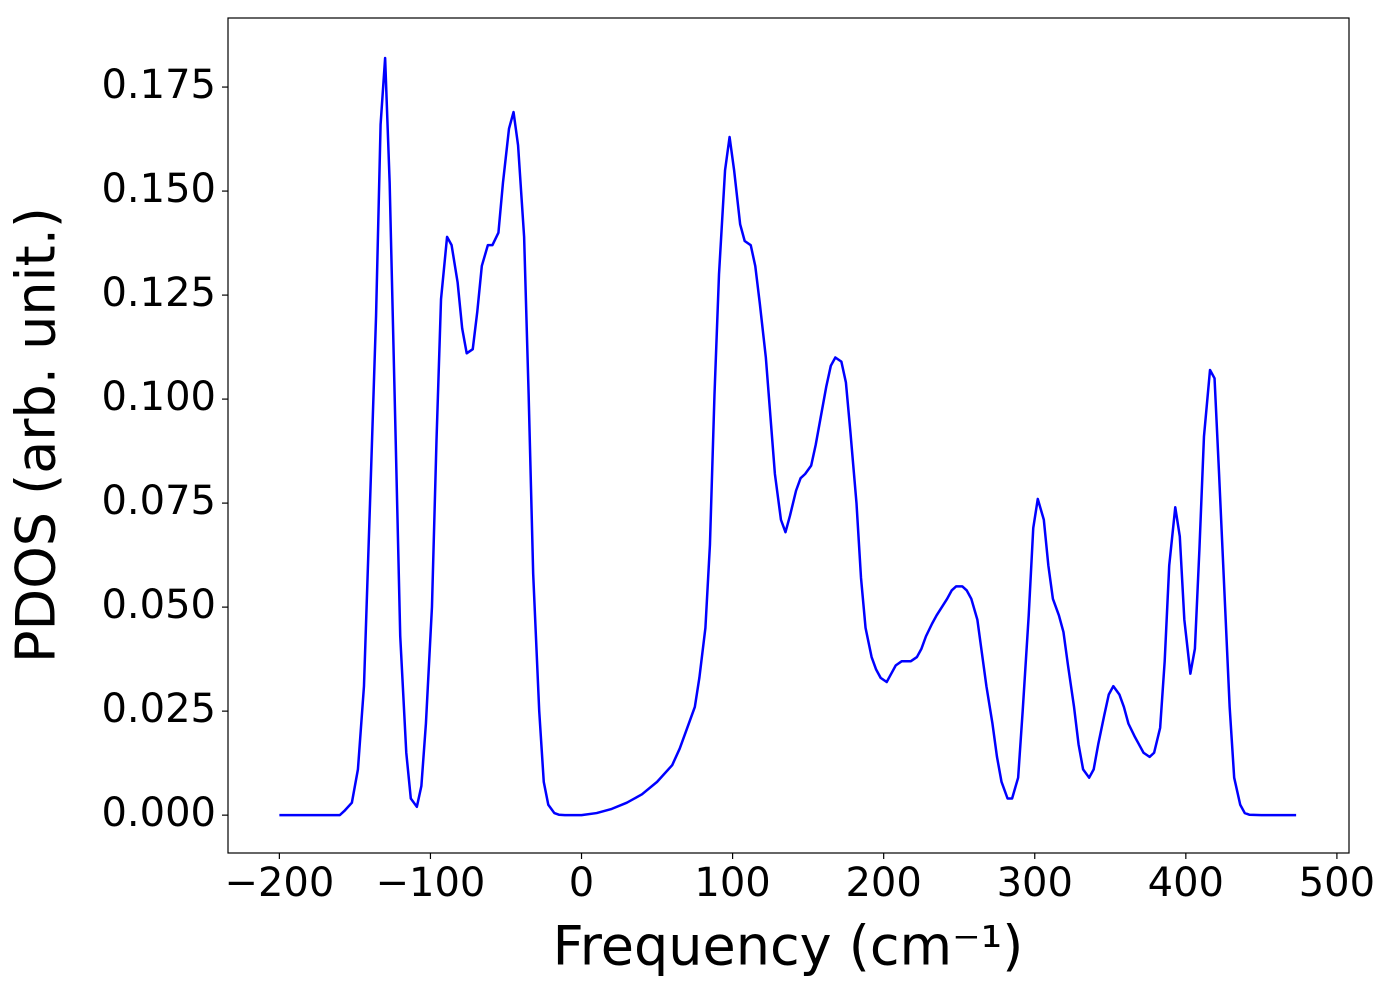  What do you see at coordinates (431, 883) in the screenshot?
I see `x-tick-label: −100` at bounding box center [431, 883].